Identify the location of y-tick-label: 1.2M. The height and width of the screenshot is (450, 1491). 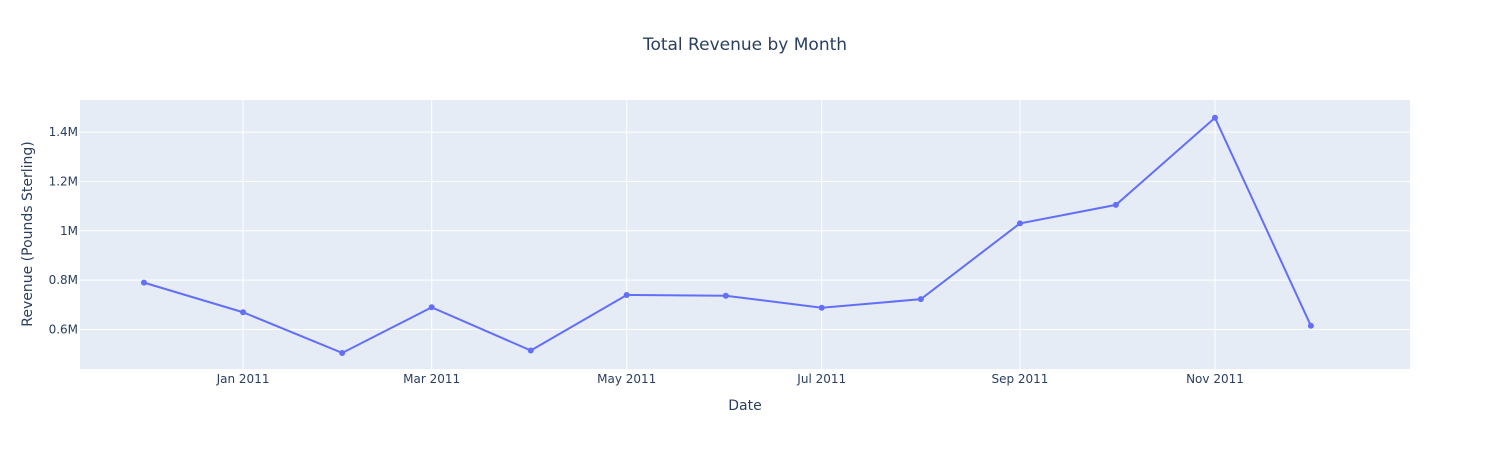
(63, 181).